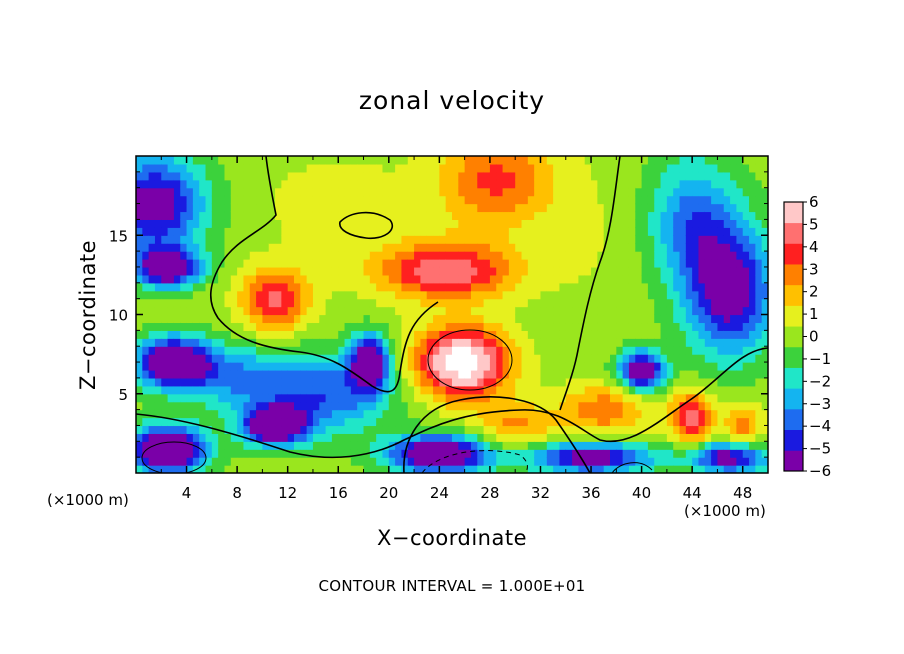 The height and width of the screenshot is (654, 904). Describe the element at coordinates (641, 493) in the screenshot. I see `x-tick-label: 40` at that location.